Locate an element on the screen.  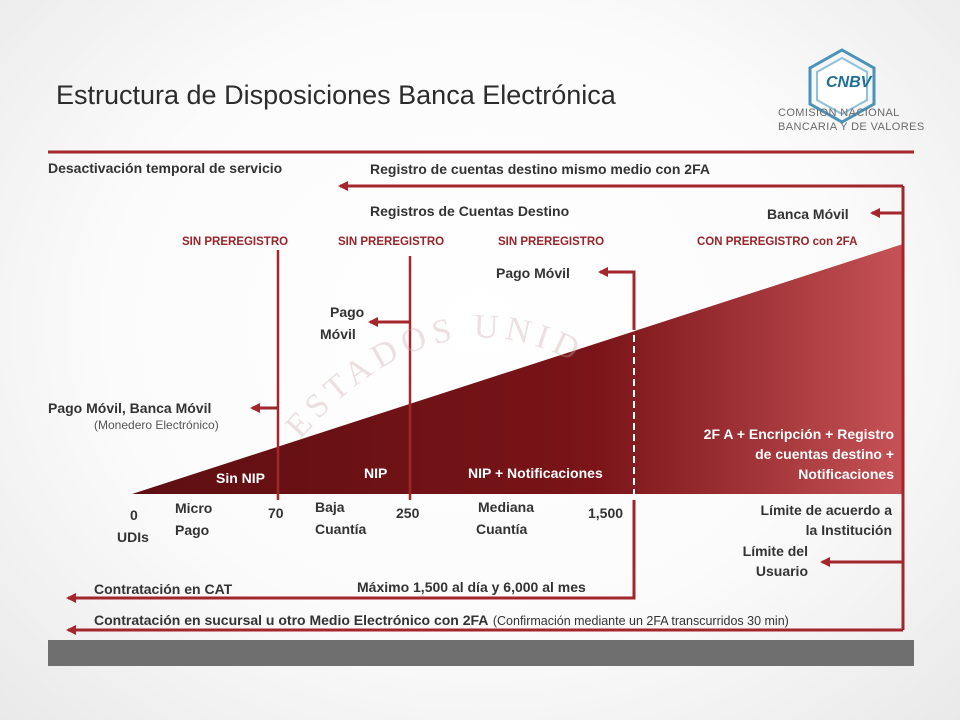
prereg-2: SIN PREREGISTRO is located at coordinates (391, 242).